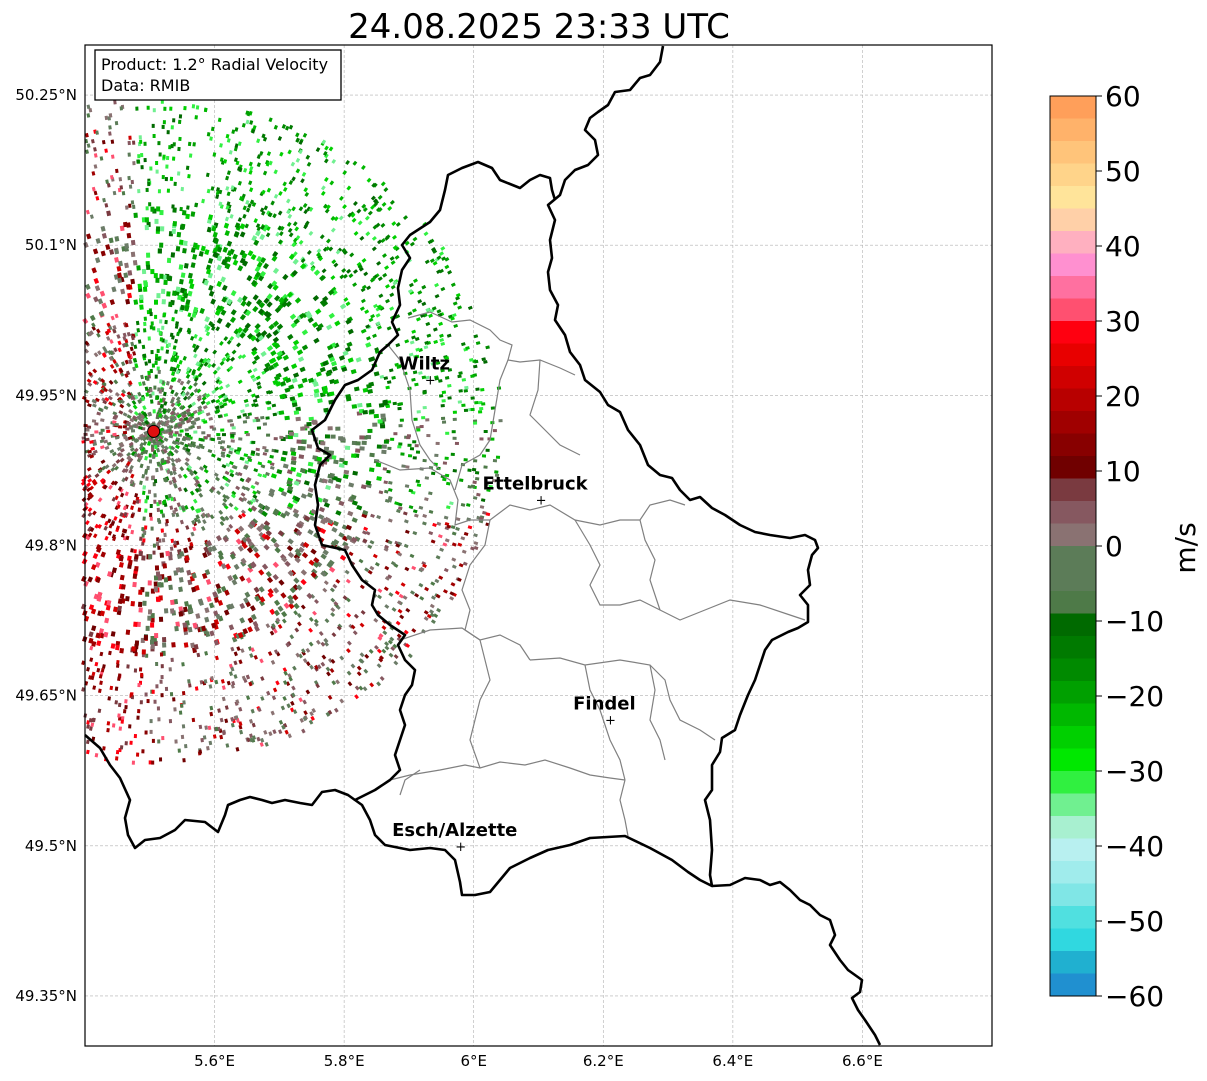  What do you see at coordinates (1073, 377) in the screenshot?
I see `colorbar-band` at bounding box center [1073, 377].